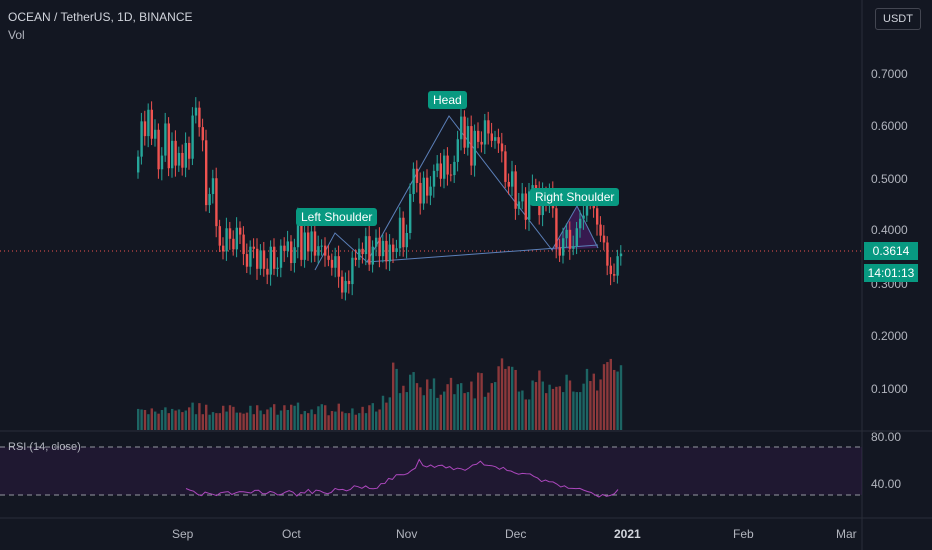 This screenshot has width=932, height=550. What do you see at coordinates (891, 251) in the screenshot?
I see `current-price-tag: 0.3614` at bounding box center [891, 251].